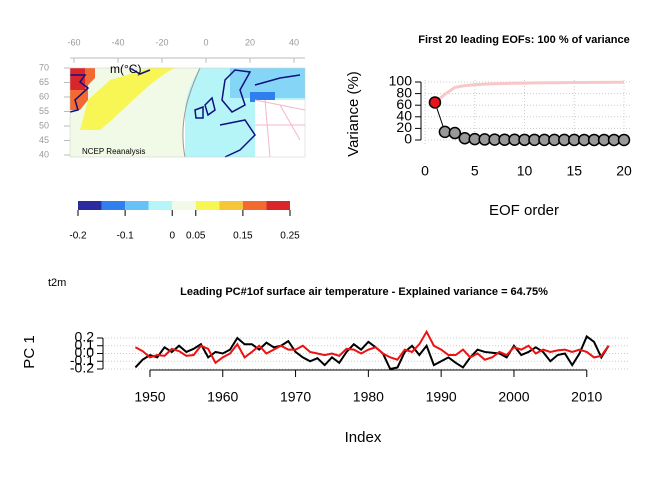 The image size is (672, 480). I want to click on x-tick-label: 2010, so click(586, 397).